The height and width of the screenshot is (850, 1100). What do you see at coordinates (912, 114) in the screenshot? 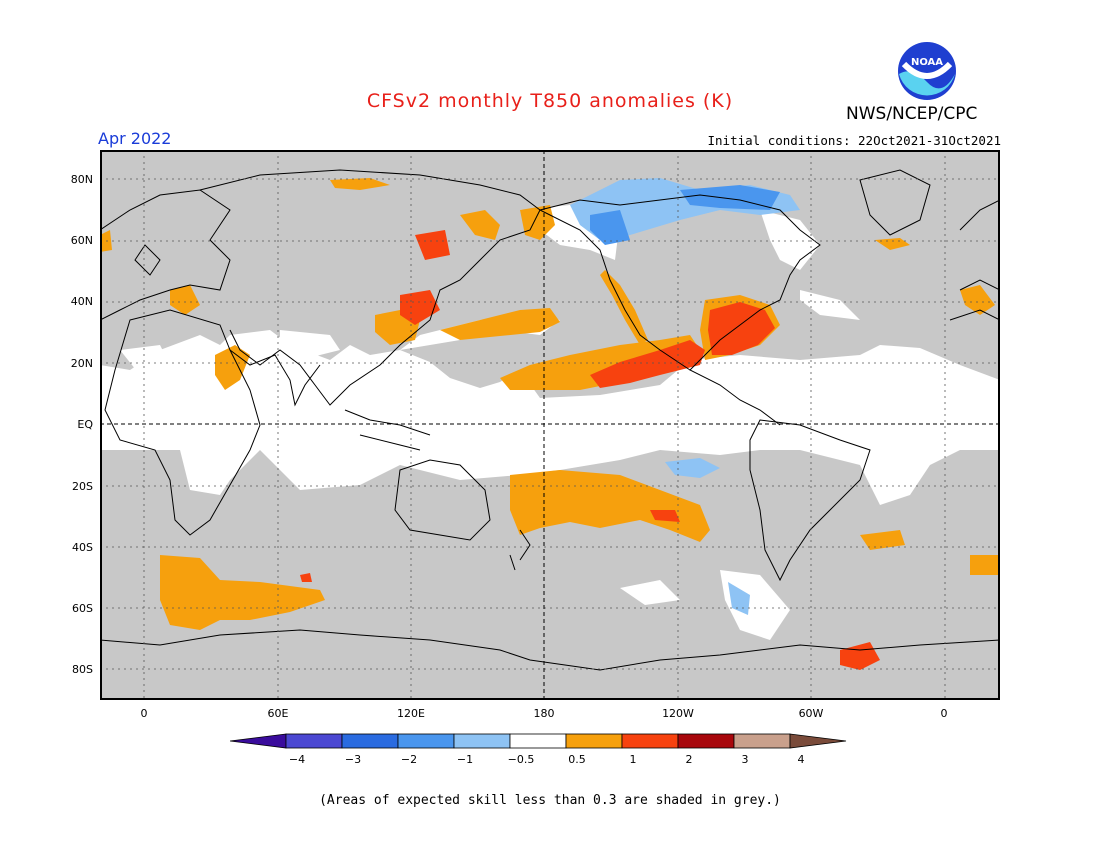
I see `agency-label: NWS/NCEP/CPC` at bounding box center [912, 114].